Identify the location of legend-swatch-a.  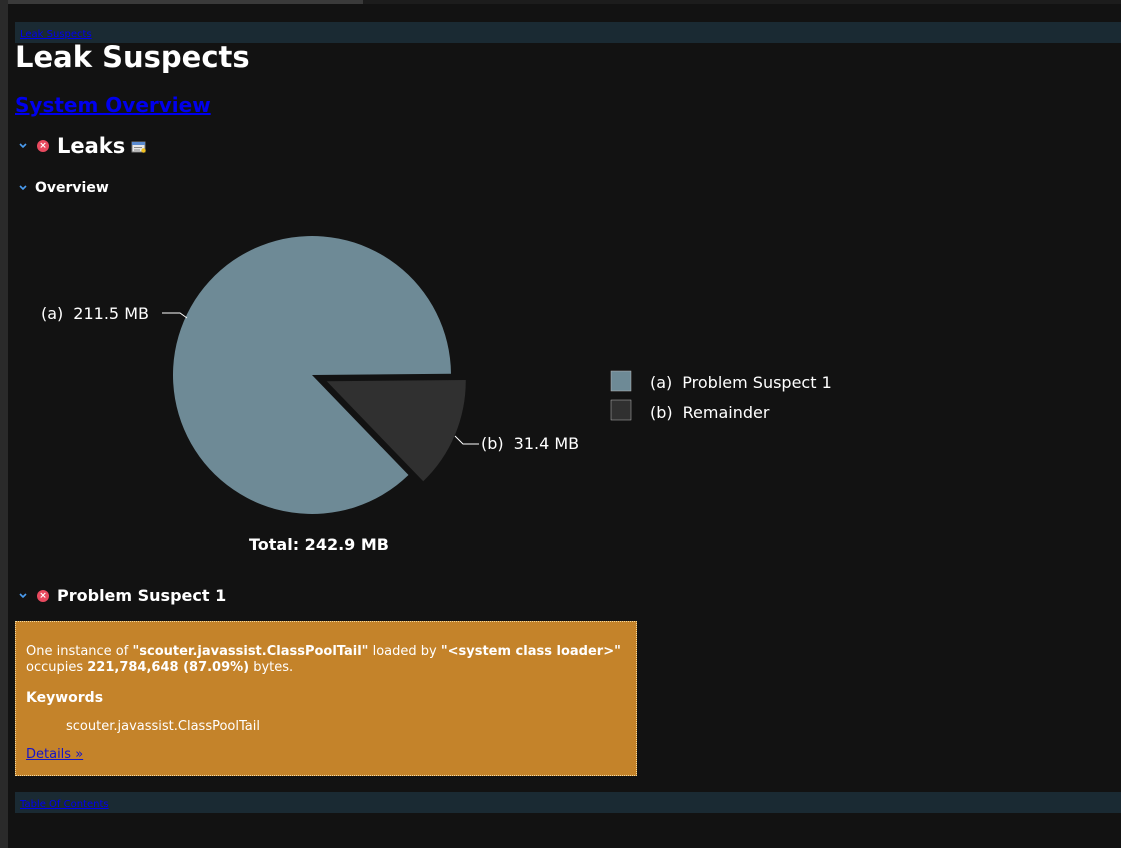
(621, 381).